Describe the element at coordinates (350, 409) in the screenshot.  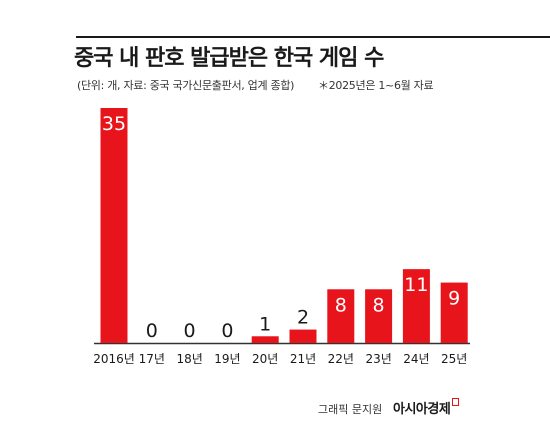
I see `graphic-credit: 그래픽 문지원` at that location.